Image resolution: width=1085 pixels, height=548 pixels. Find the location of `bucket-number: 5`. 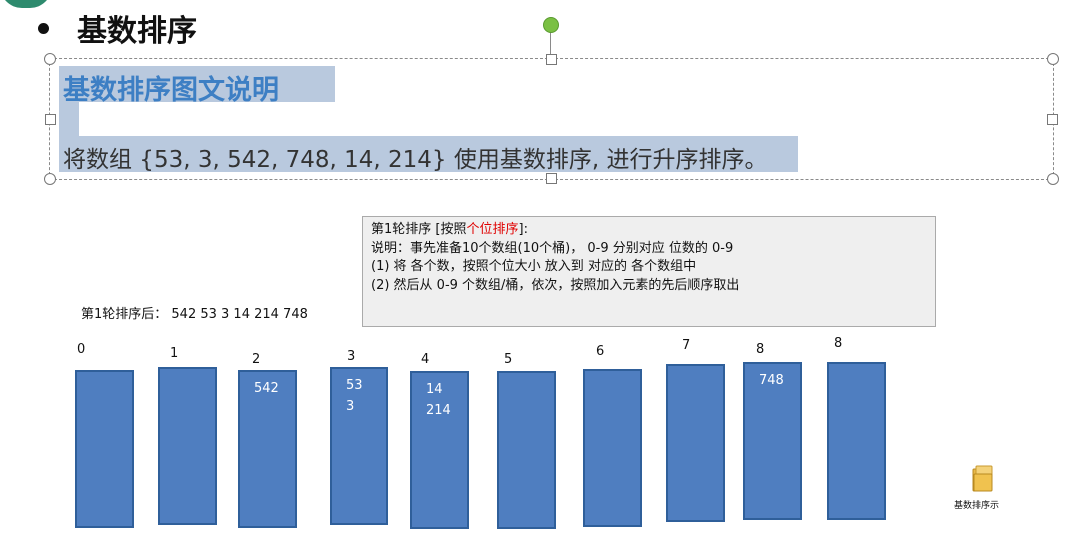

bucket-number: 5 is located at coordinates (508, 359).